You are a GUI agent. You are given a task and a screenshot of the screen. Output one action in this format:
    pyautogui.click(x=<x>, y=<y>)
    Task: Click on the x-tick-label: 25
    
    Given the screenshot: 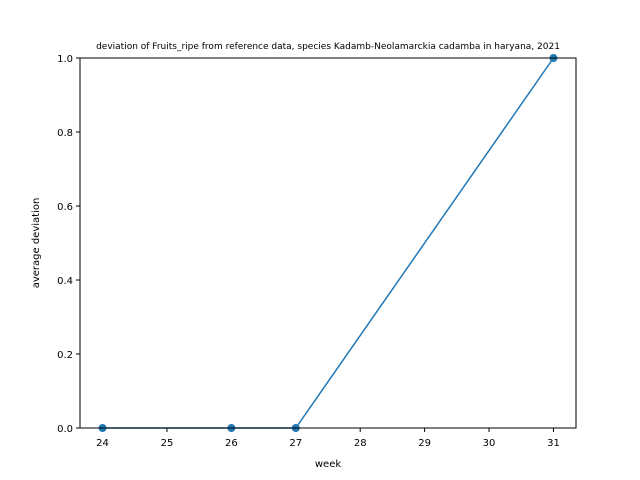 What is the action you would take?
    pyautogui.click(x=167, y=443)
    